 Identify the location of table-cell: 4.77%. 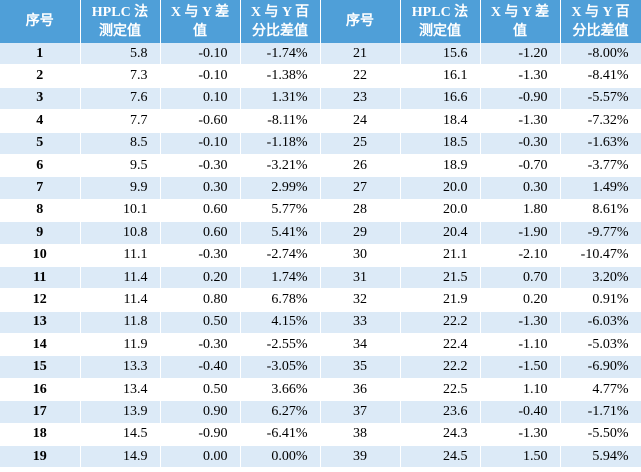
(600, 390).